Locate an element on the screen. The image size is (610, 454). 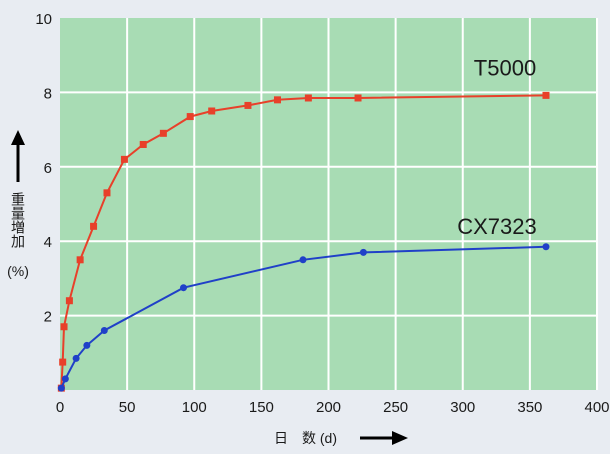
x-tick-label: 200 is located at coordinates (328, 407).